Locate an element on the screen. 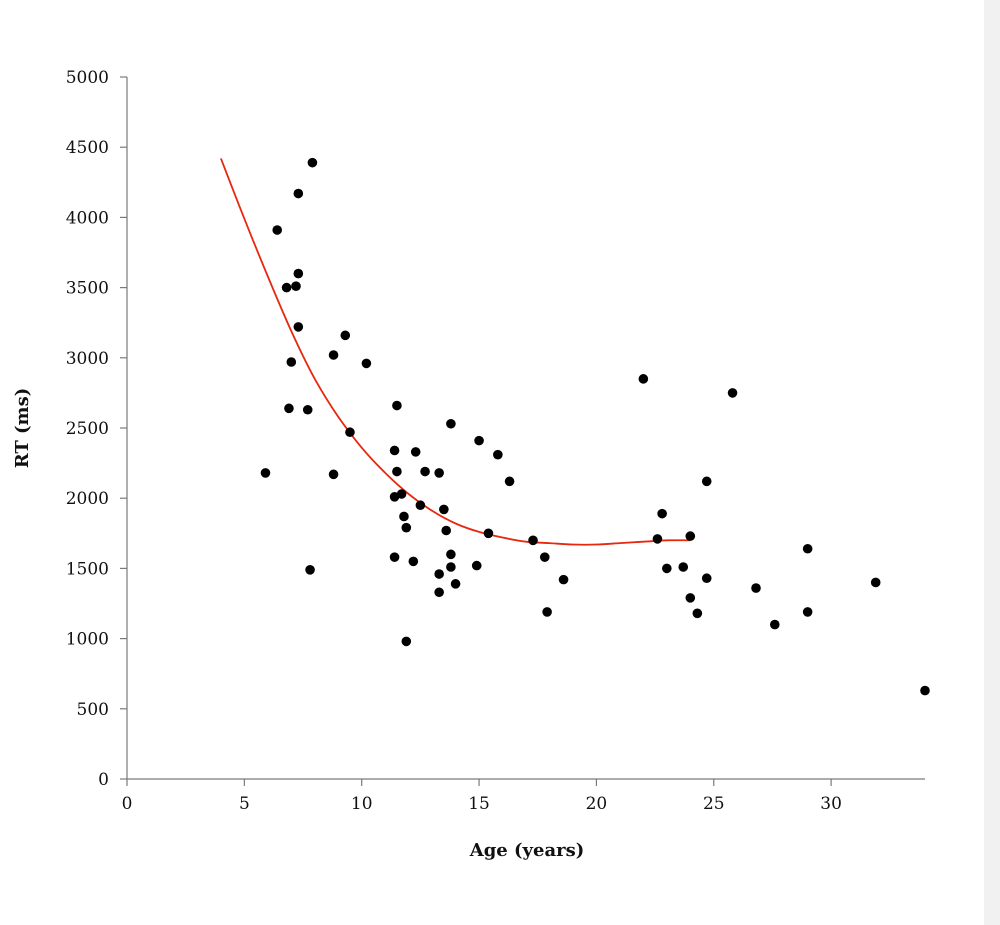 This screenshot has width=1000, height=925. right-edge-strip is located at coordinates (992, 462).